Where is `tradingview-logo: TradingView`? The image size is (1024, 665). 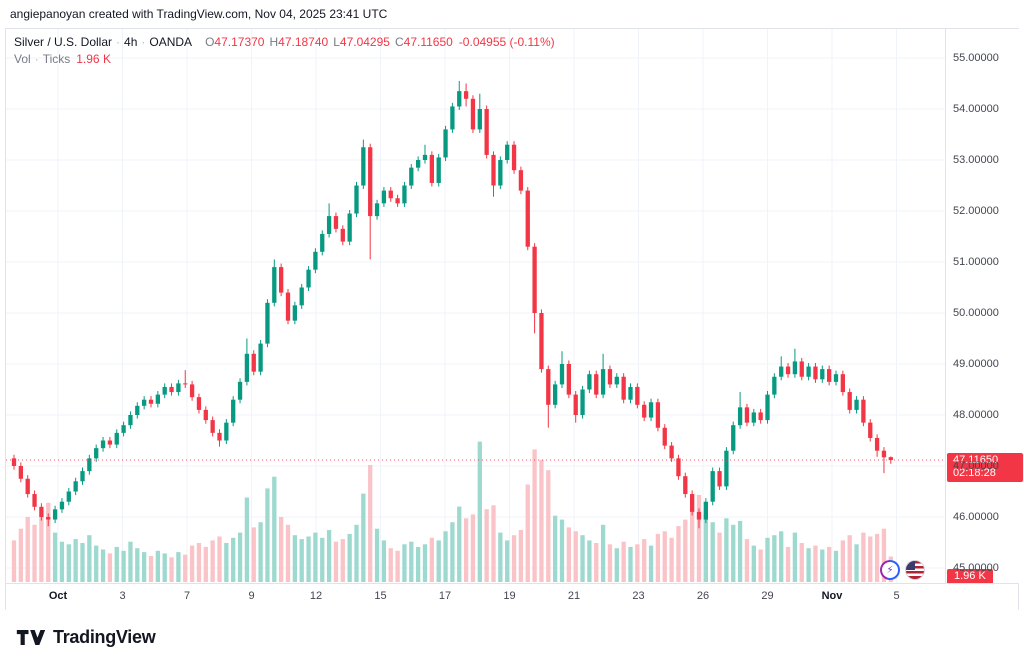
tradingview-logo: TradingView is located at coordinates (86, 637).